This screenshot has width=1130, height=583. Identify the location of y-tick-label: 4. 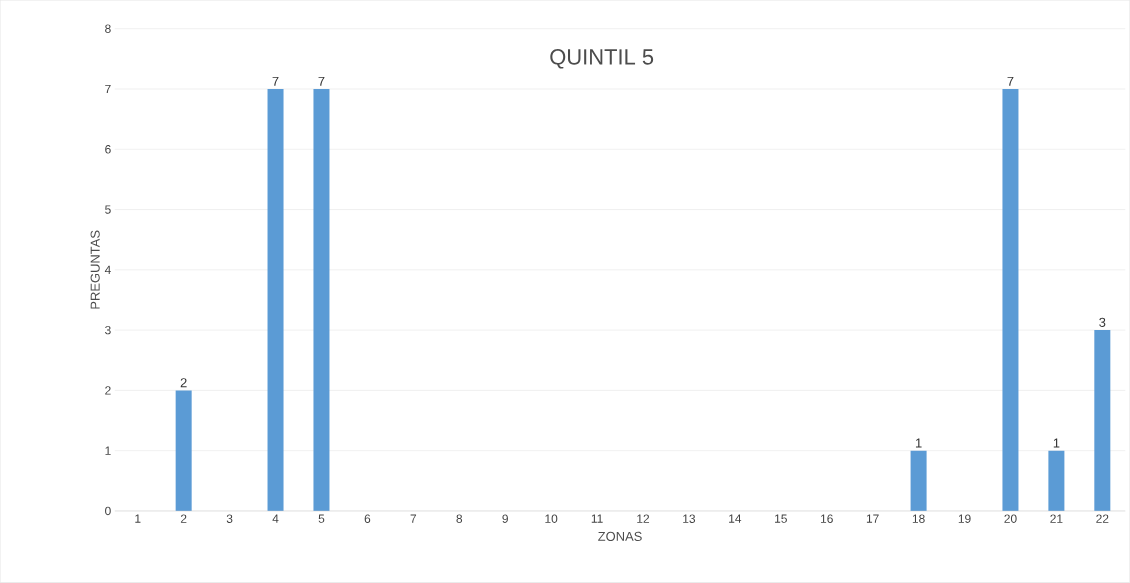
(107, 270).